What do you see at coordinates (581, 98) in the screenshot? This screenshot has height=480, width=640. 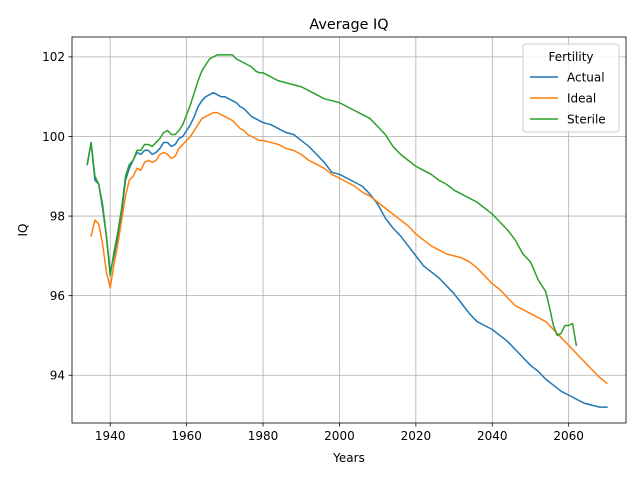 I see `legend-label-ideal: Ideal` at bounding box center [581, 98].